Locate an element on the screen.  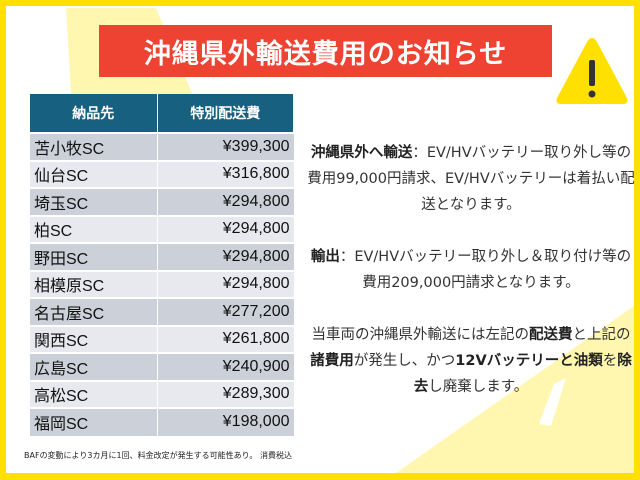
emphasis-text: 12Vバッテリーと油類 is located at coordinates (529, 361).